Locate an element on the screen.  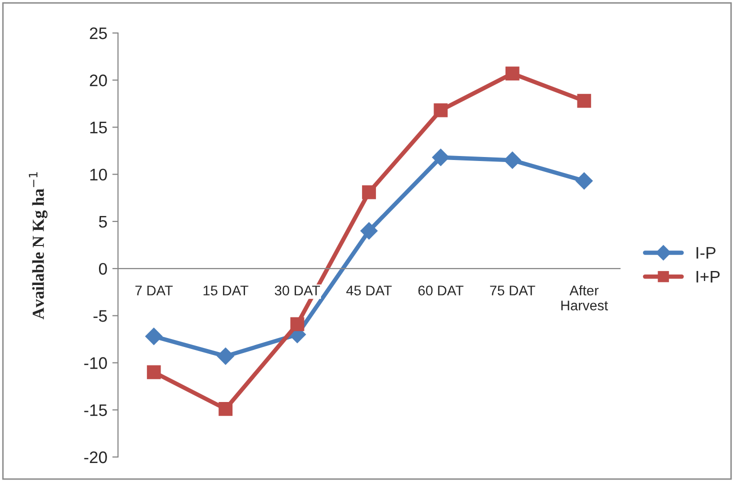
x-tick-label: 45 DAT is located at coordinates (369, 291).